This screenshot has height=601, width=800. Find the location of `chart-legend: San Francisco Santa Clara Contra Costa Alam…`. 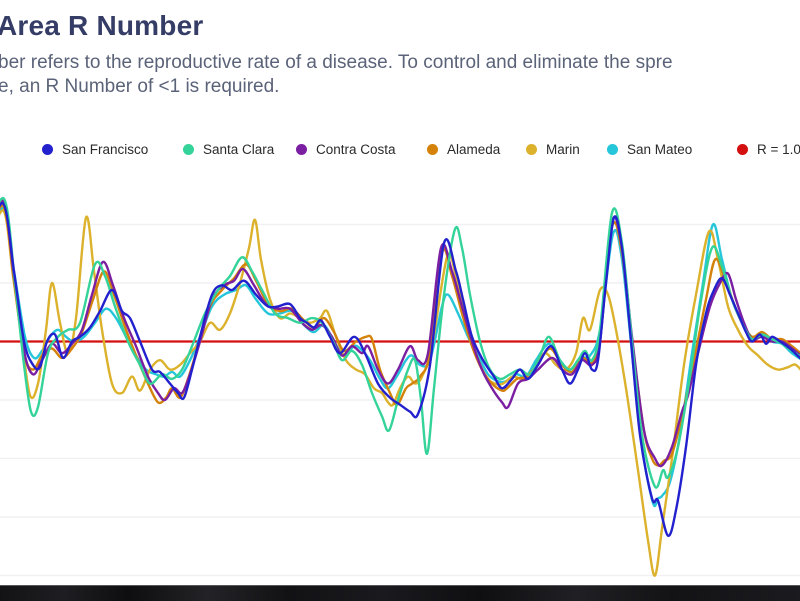

chart-legend: San Francisco Santa Clara Contra Costa Alam… is located at coordinates (400, 152).